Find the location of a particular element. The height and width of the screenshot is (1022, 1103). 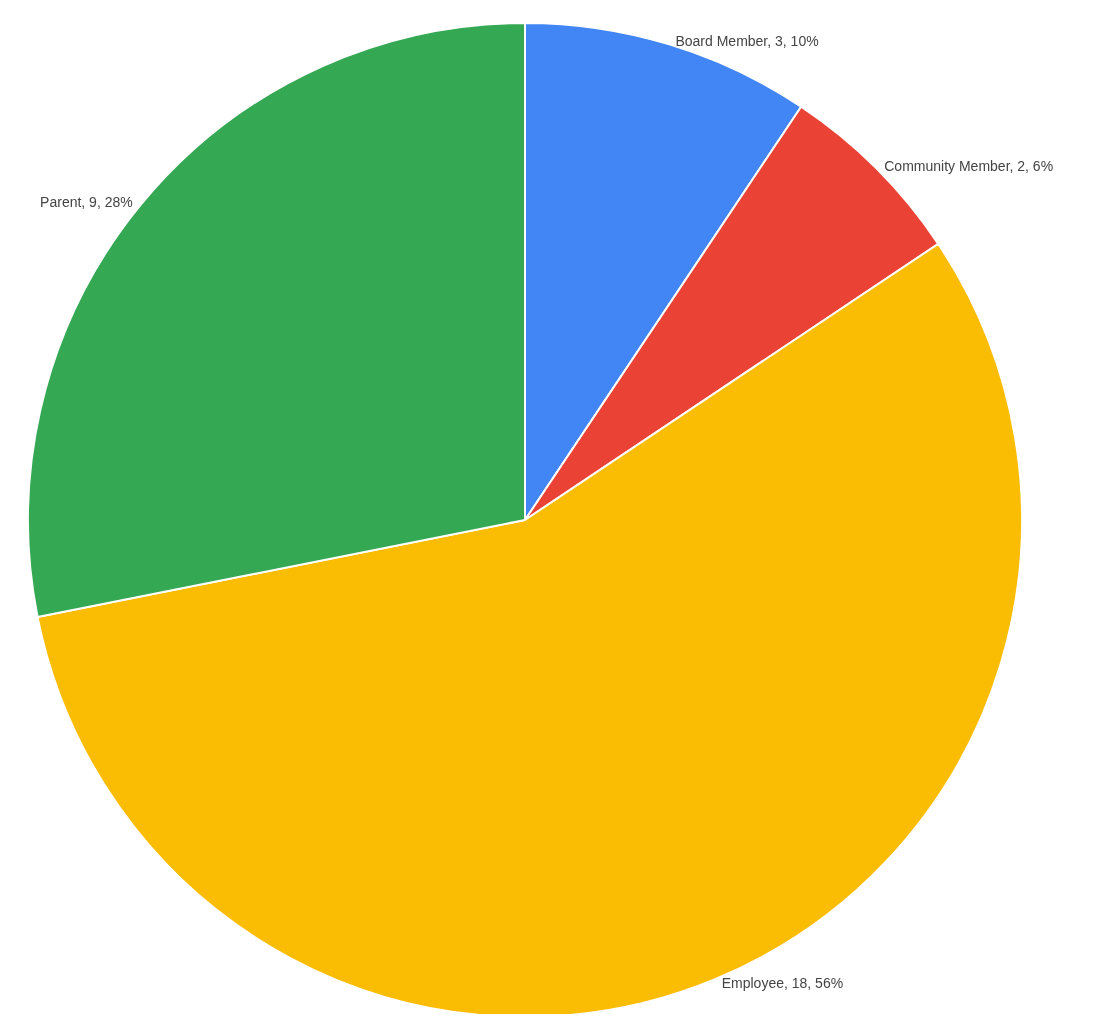

slice-label: Parent, 9, 28% is located at coordinates (86, 202).